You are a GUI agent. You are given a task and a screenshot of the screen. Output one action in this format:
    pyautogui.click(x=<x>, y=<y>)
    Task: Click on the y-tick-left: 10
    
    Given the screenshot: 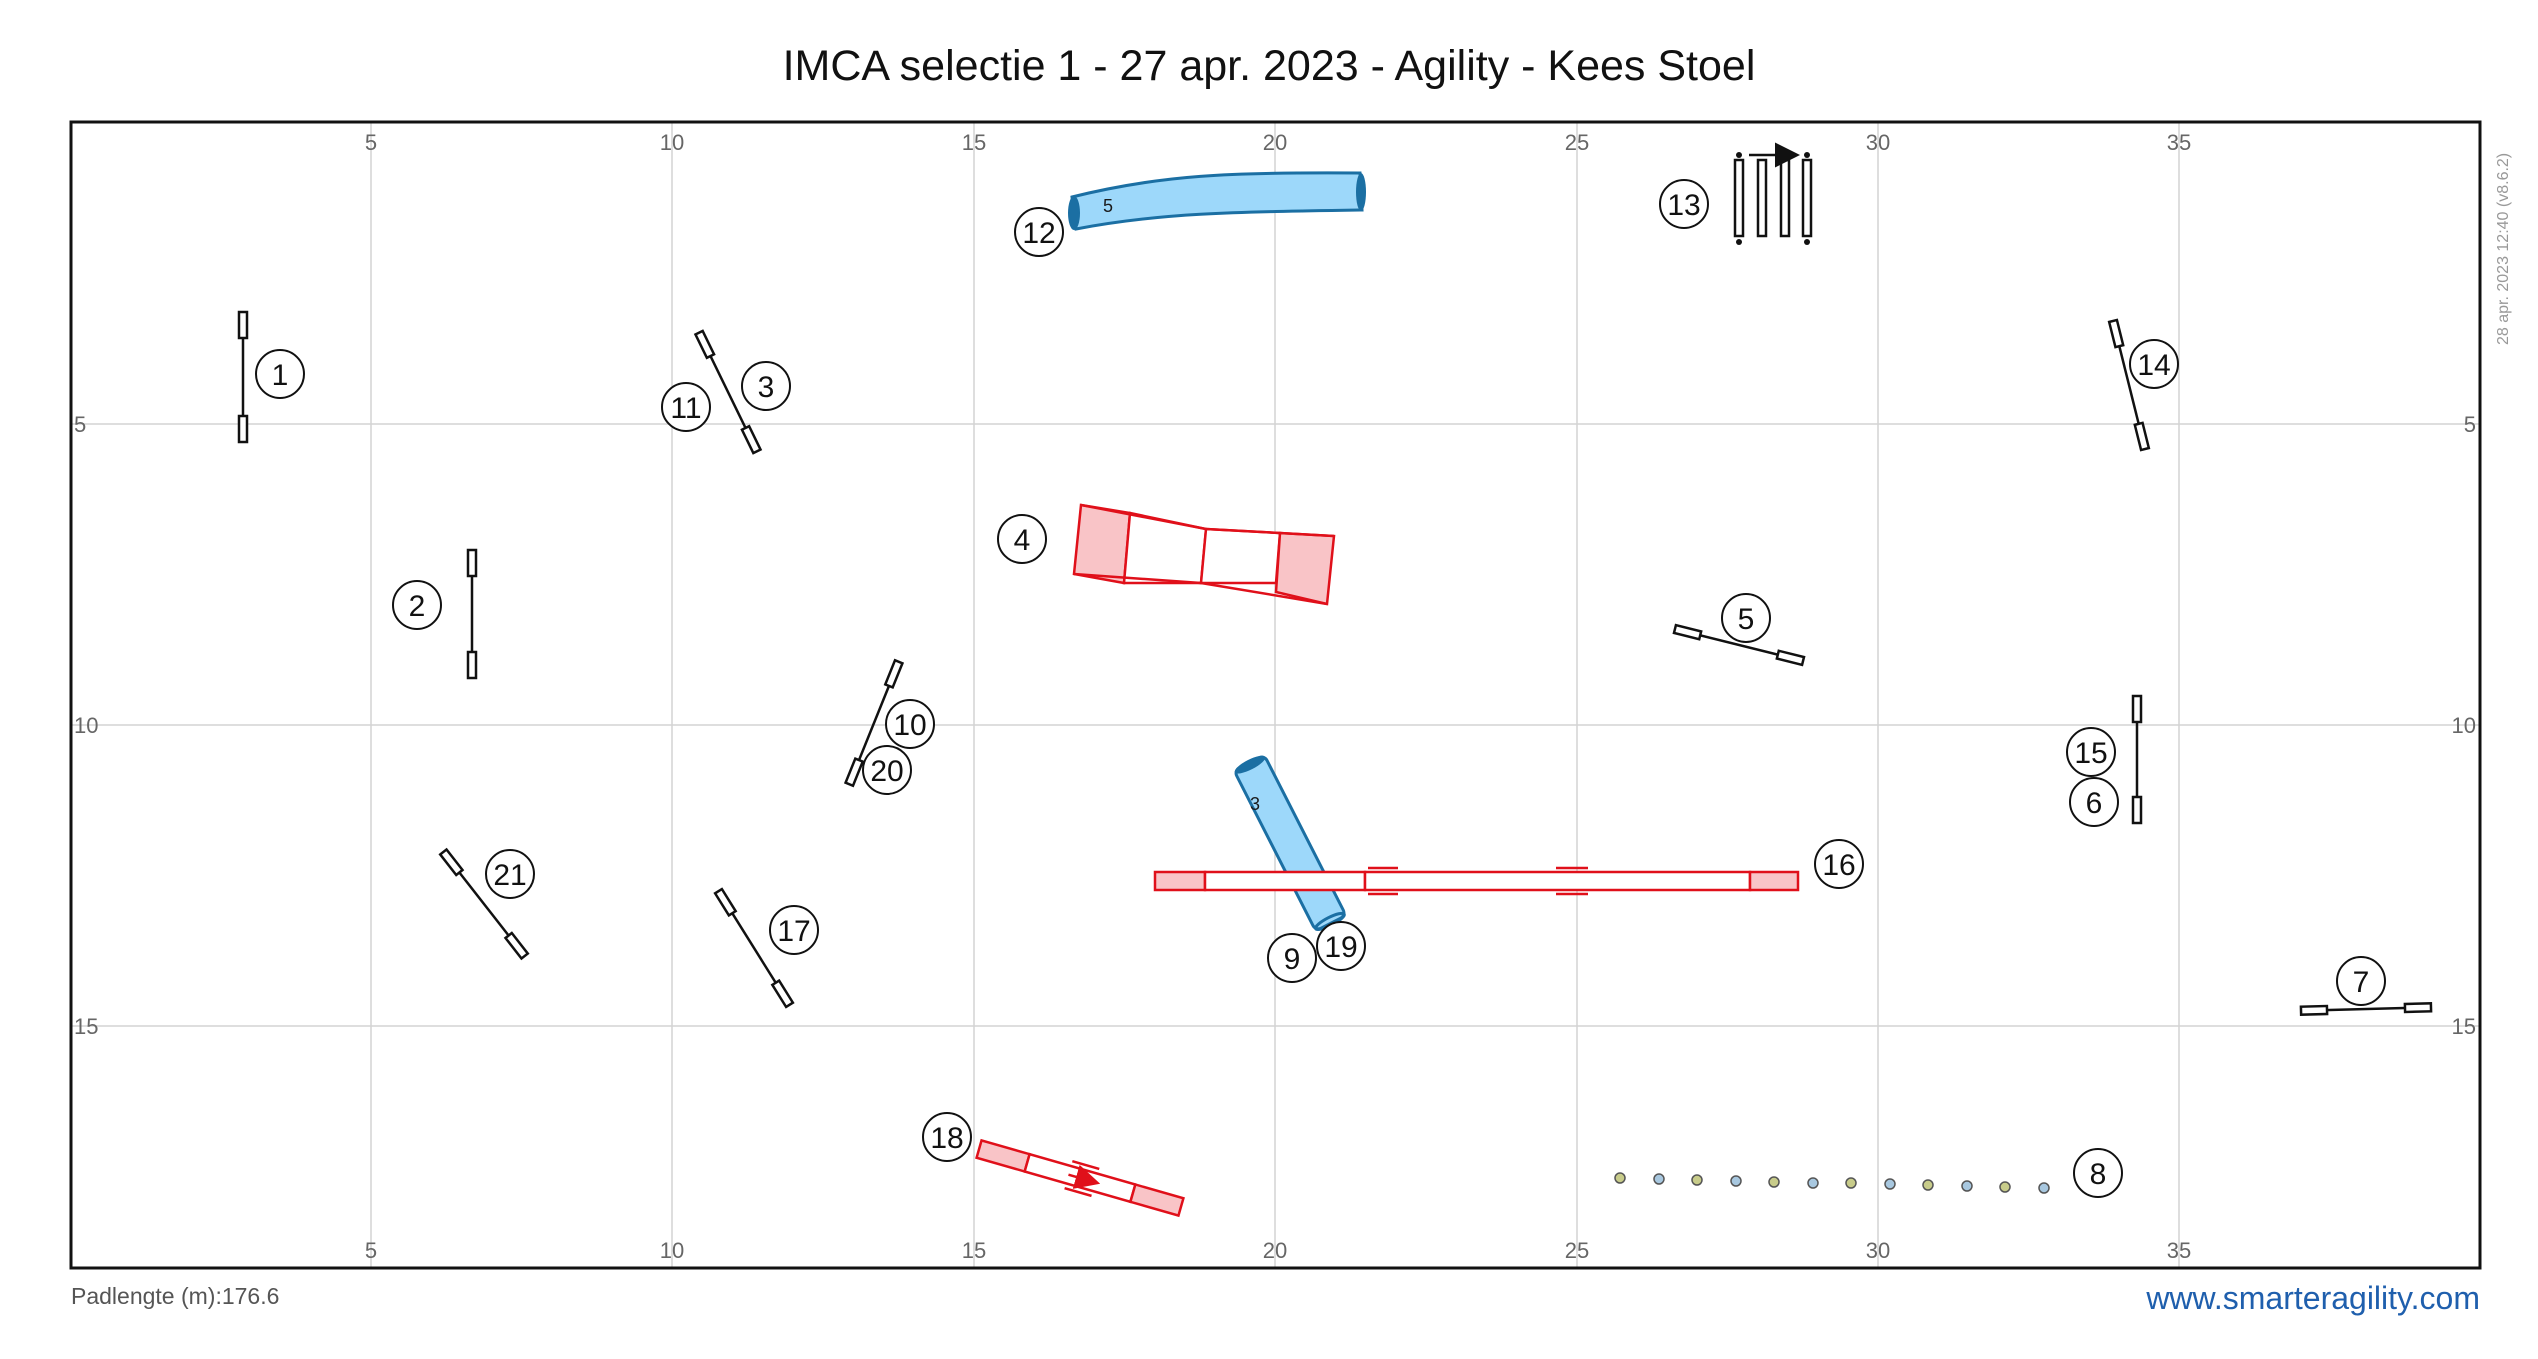 What is the action you would take?
    pyautogui.click(x=86, y=725)
    